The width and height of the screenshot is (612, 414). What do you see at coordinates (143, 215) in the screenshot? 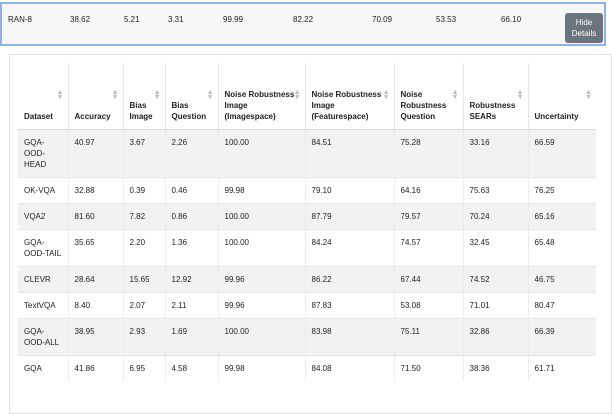
I see `value-cell: 7.82` at bounding box center [143, 215].